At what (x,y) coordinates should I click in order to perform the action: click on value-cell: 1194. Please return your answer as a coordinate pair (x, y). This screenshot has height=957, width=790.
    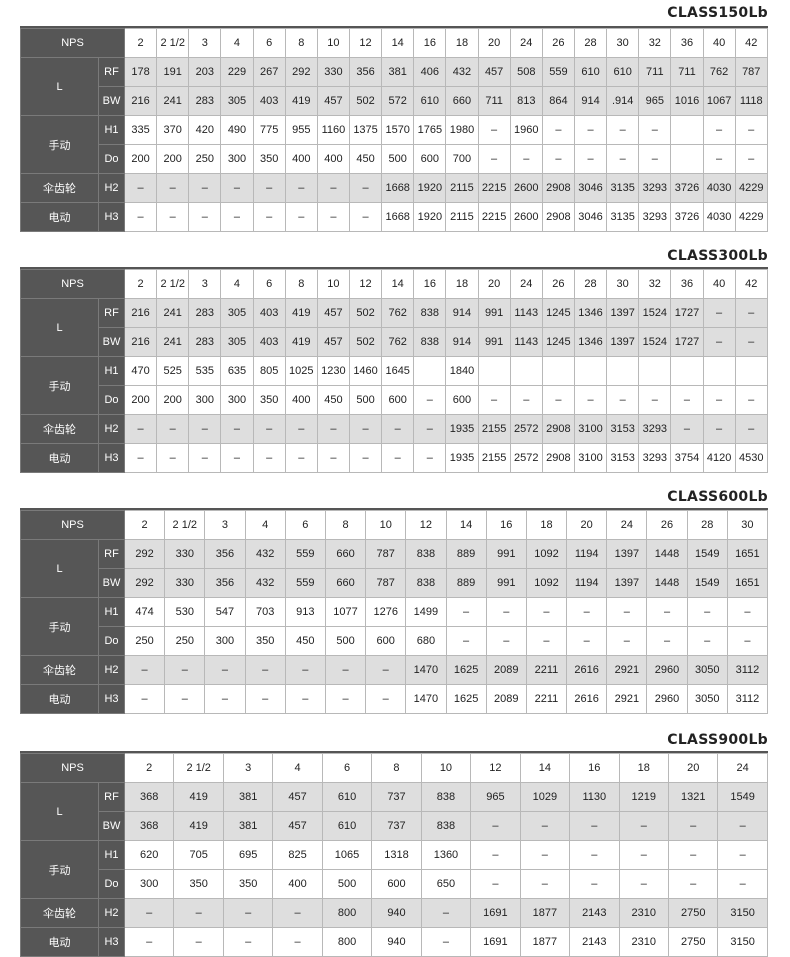
    Looking at the image, I should click on (587, 583).